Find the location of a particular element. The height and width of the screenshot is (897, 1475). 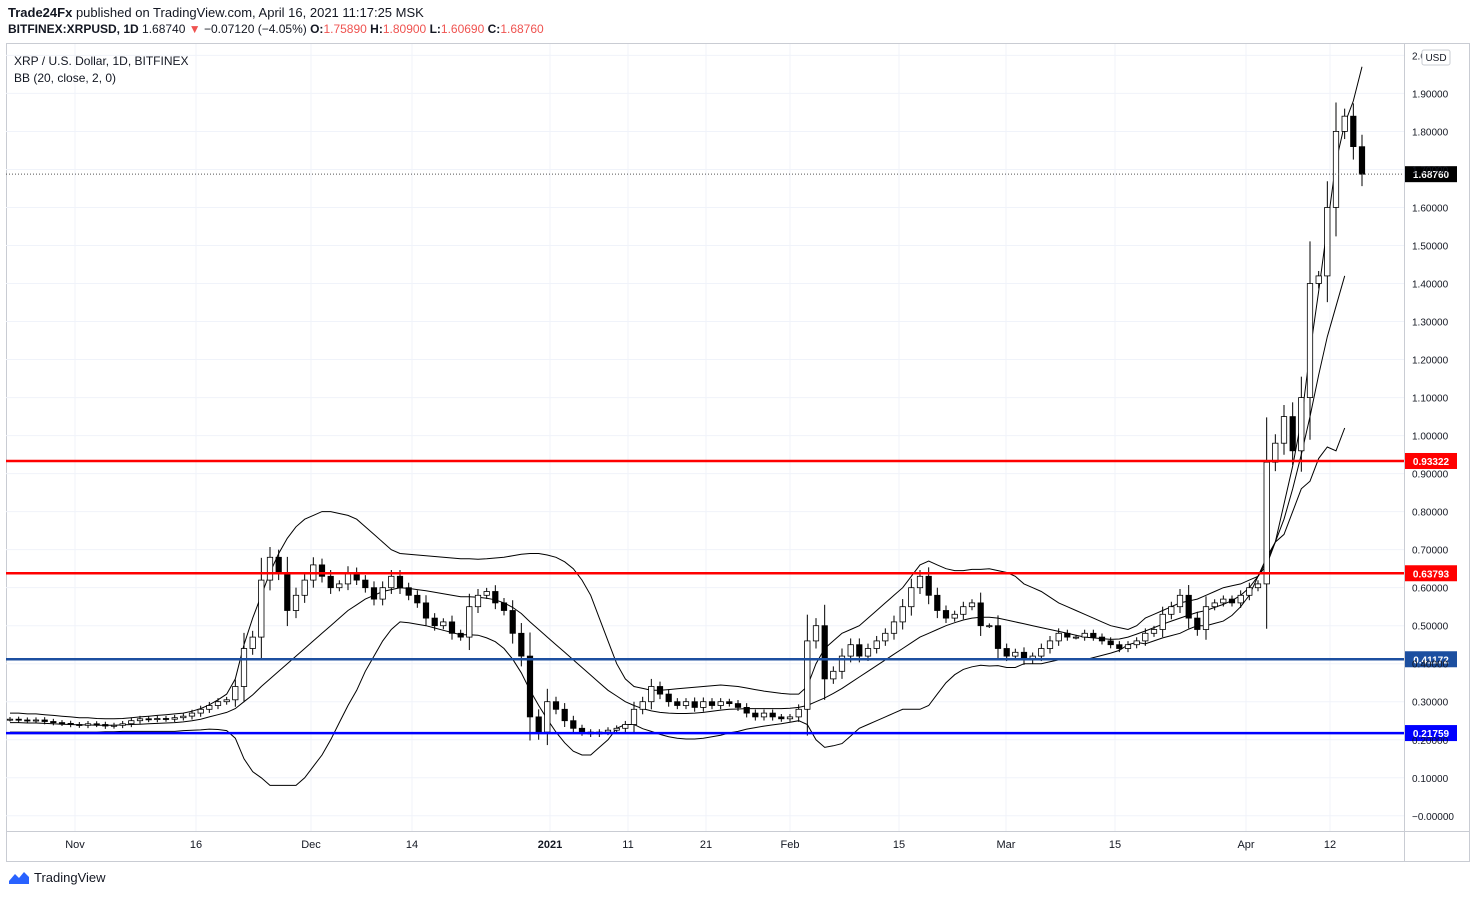

x-tick-label: Feb is located at coordinates (790, 845).